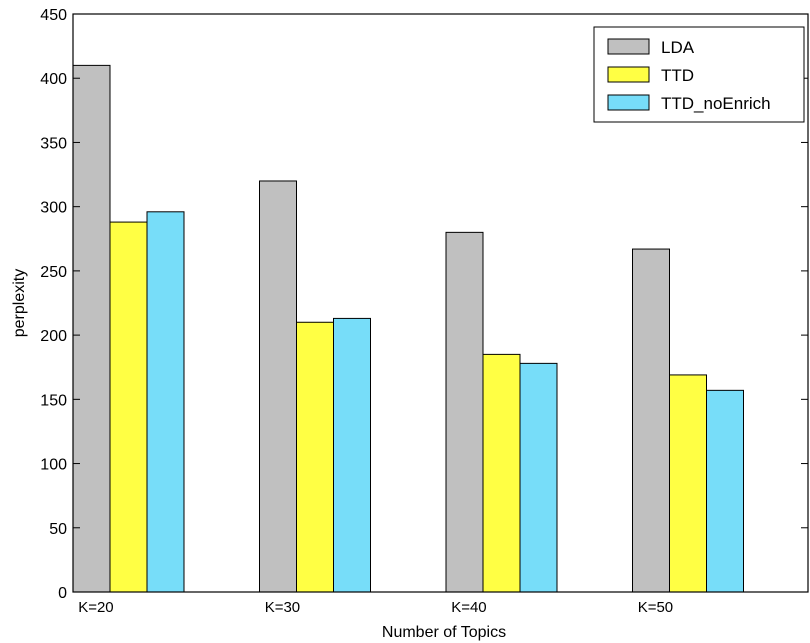 This screenshot has width=810, height=643. Describe the element at coordinates (91, 328) in the screenshot. I see `bar-lda-k20` at that location.